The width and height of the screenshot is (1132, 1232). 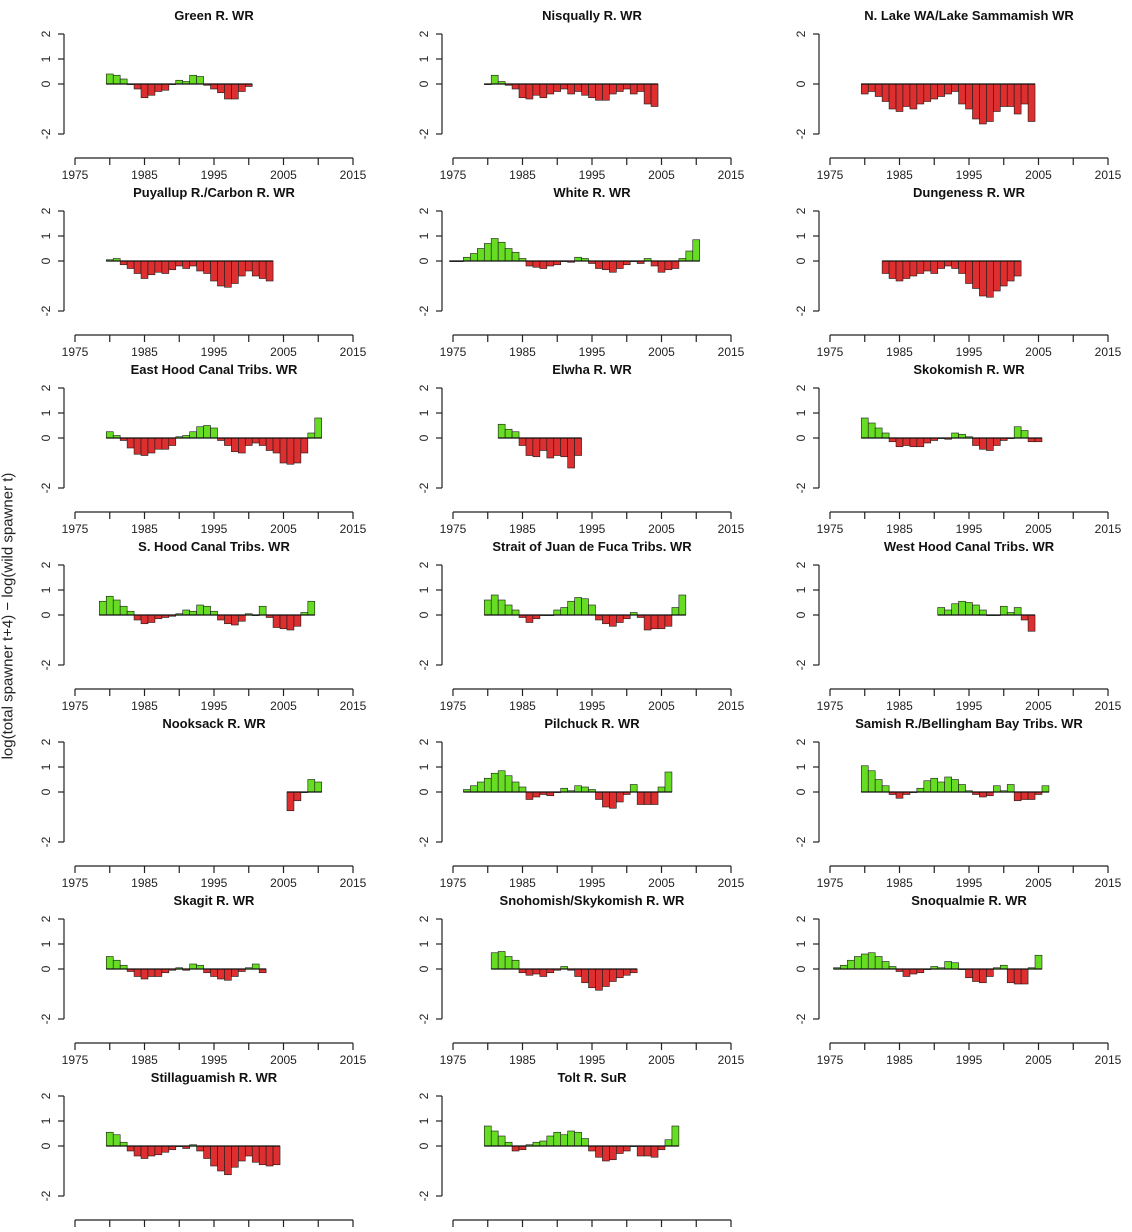 I want to click on panel-title: Dungeness R. WR, so click(x=969, y=192).